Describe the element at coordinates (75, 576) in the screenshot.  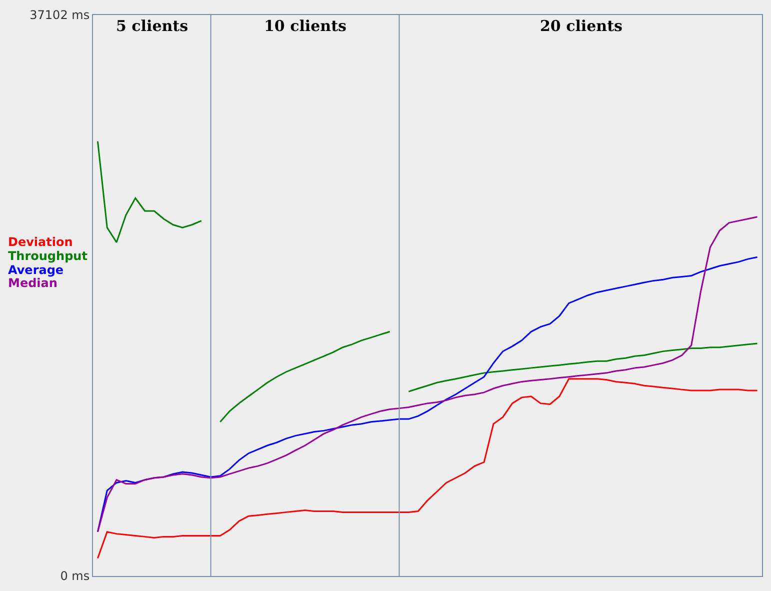
I see `y-tick-label: 0 ms` at that location.